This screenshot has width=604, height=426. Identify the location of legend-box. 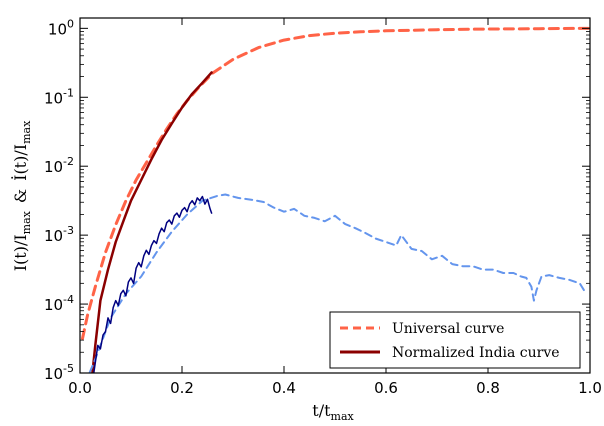
(455, 340).